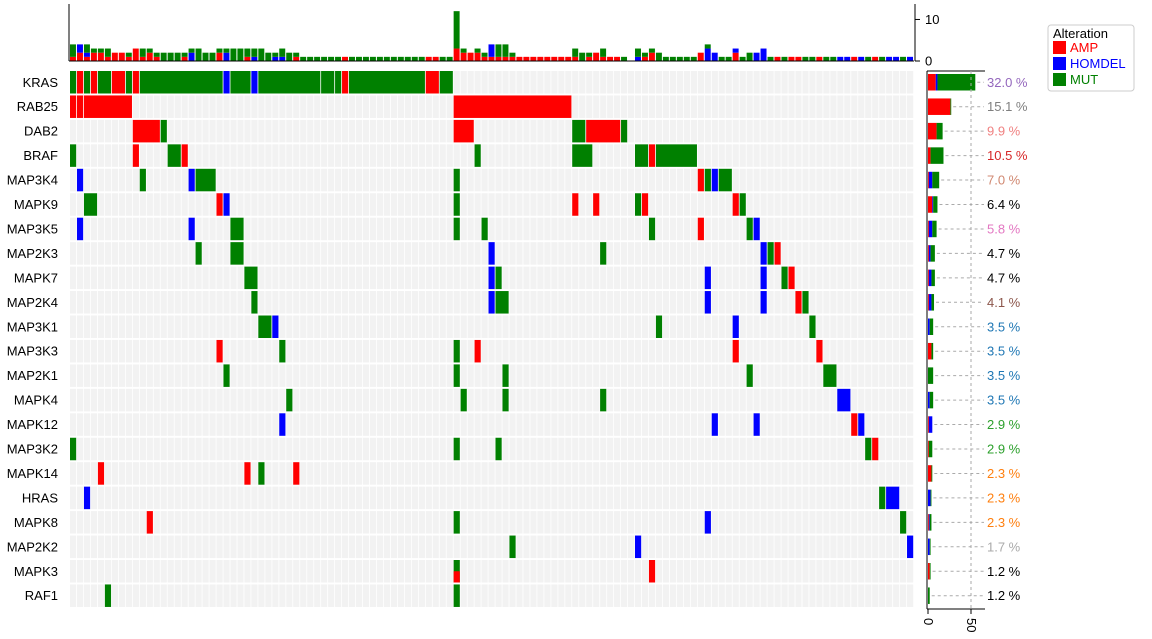  What do you see at coordinates (929, 571) in the screenshot?
I see `gene-bar-amp` at bounding box center [929, 571].